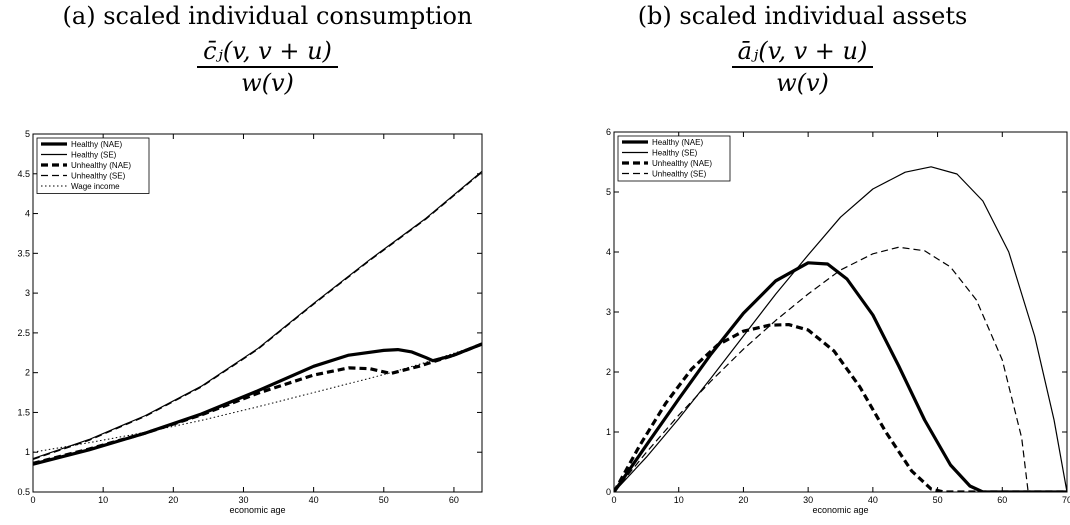 This screenshot has width=1070, height=525. I want to click on chart-a-x-tick-label: 10, so click(103, 500).